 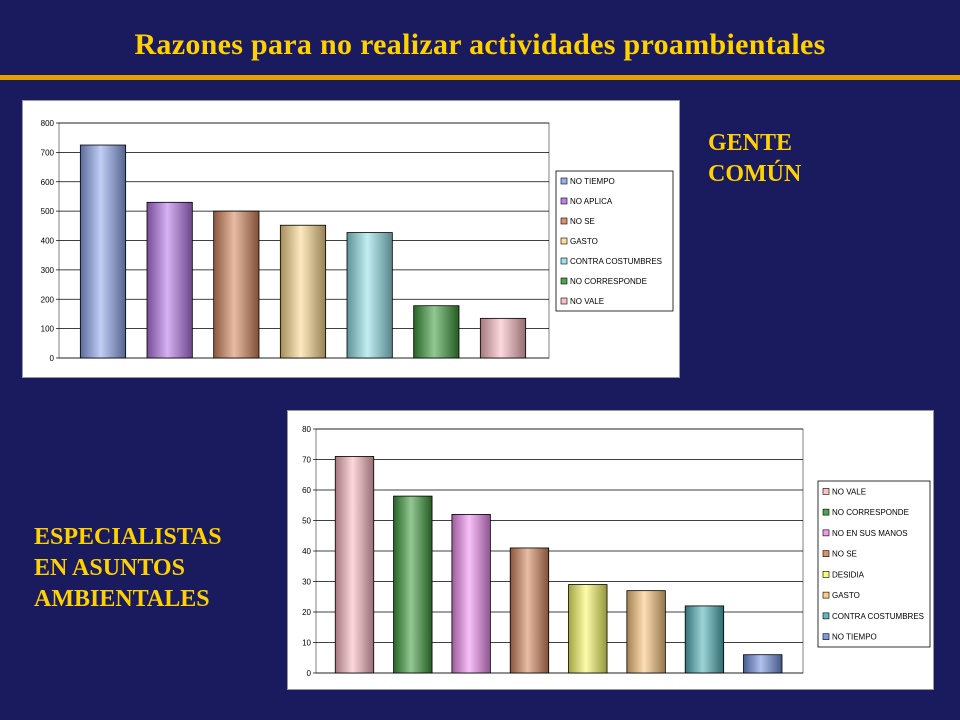 I want to click on y-tick-label: 500, so click(x=48, y=211).